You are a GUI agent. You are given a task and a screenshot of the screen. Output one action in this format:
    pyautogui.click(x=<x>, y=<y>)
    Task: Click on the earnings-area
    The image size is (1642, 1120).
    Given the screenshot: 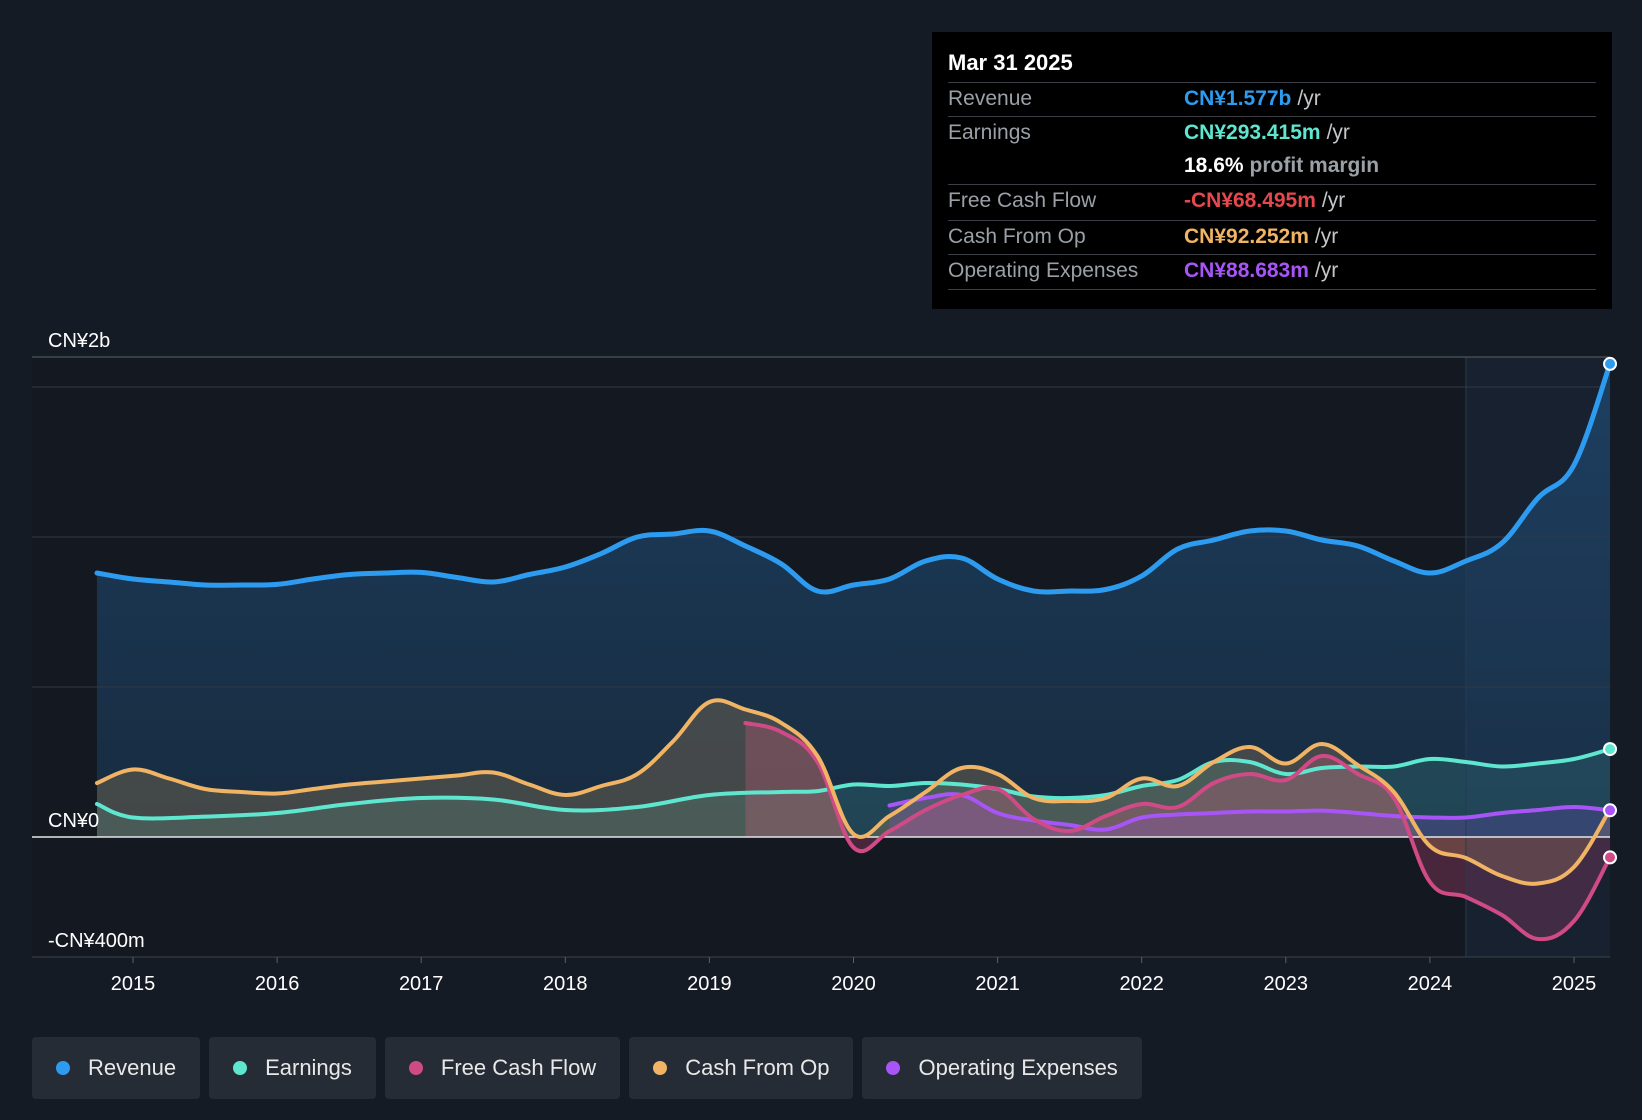 What is the action you would take?
    pyautogui.click(x=853, y=793)
    